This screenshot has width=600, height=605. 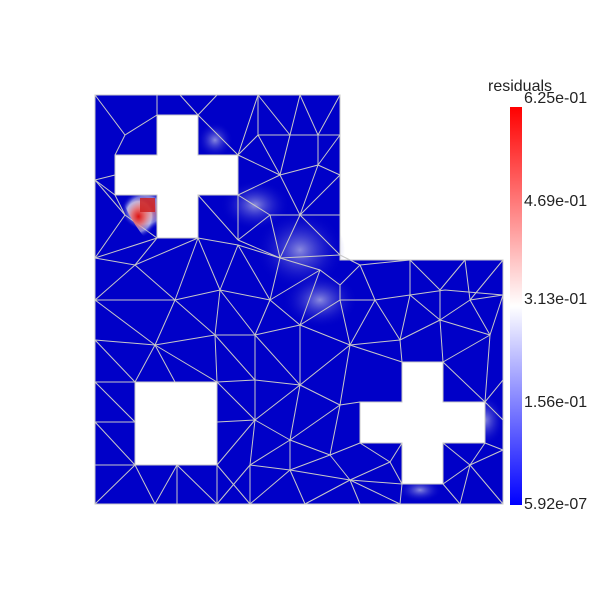 What do you see at coordinates (556, 402) in the screenshot?
I see `colorbar-tick-4: 1.56e-01` at bounding box center [556, 402].